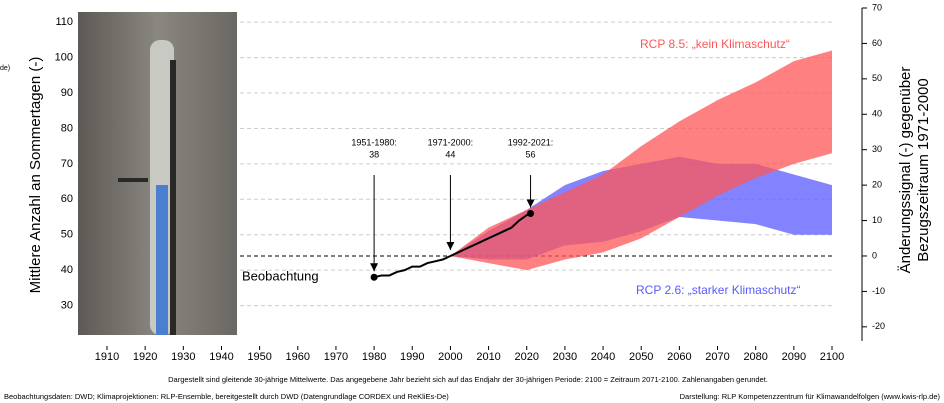  What do you see at coordinates (374, 357) in the screenshot?
I see `x-tick-label: 1980` at bounding box center [374, 357].